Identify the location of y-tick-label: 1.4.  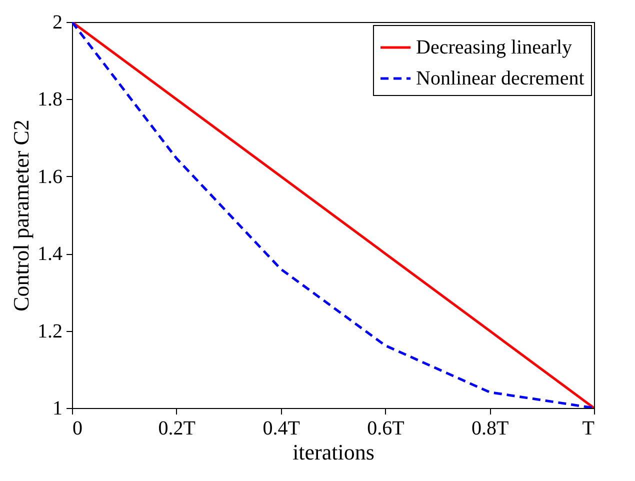
(50, 254).